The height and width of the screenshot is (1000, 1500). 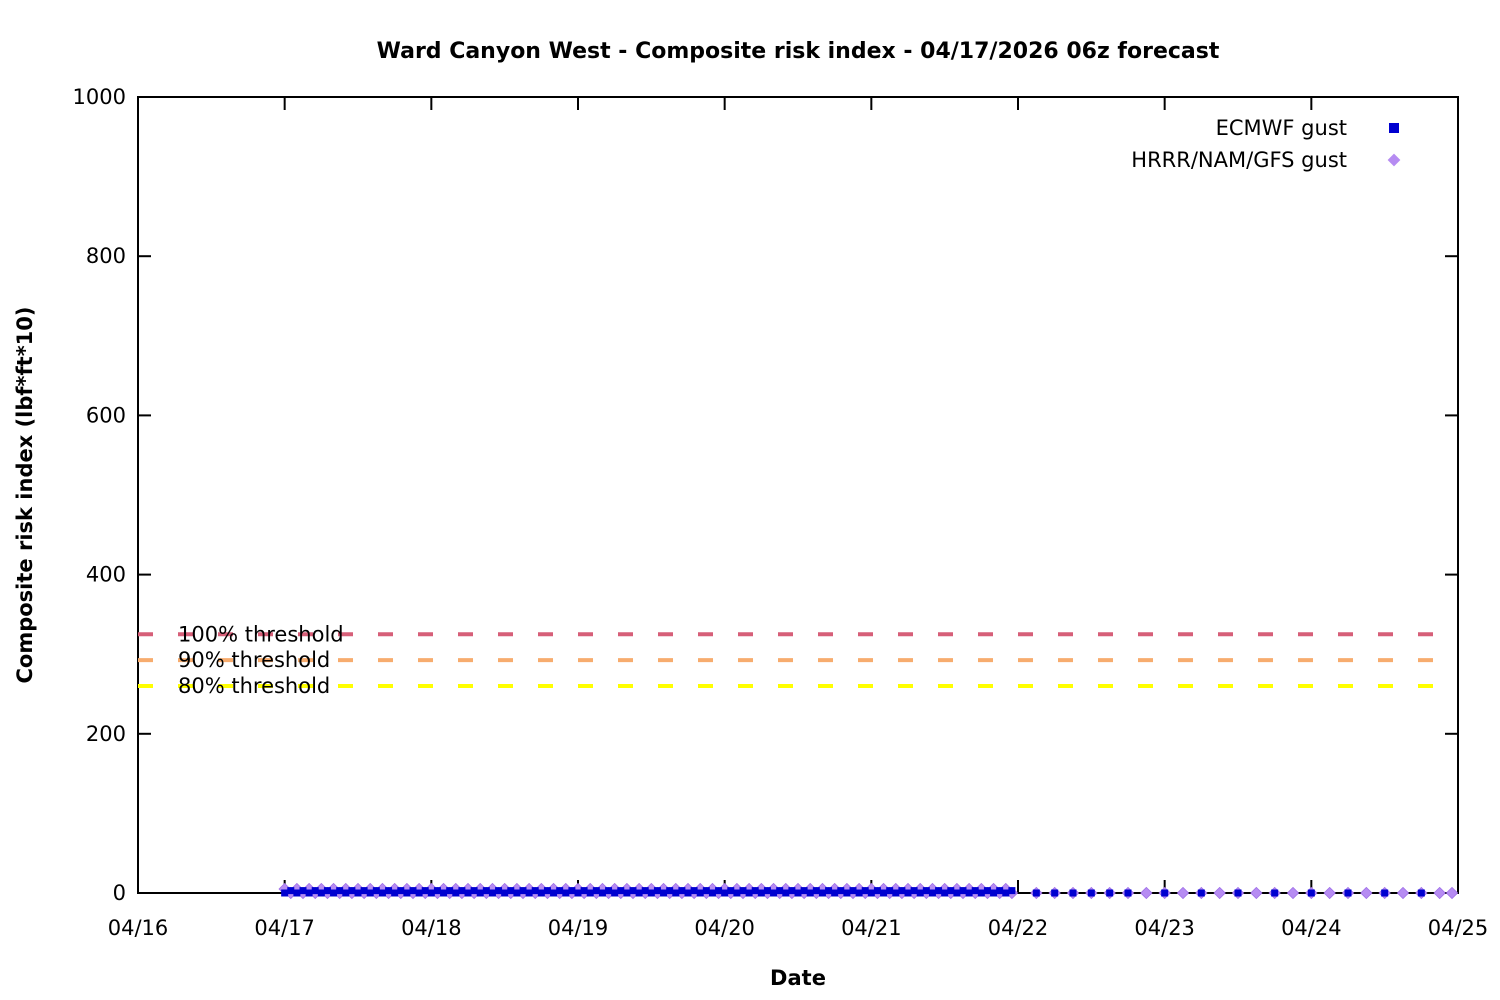 I want to click on x-tick-label: 04/23, so click(x=1164, y=928).